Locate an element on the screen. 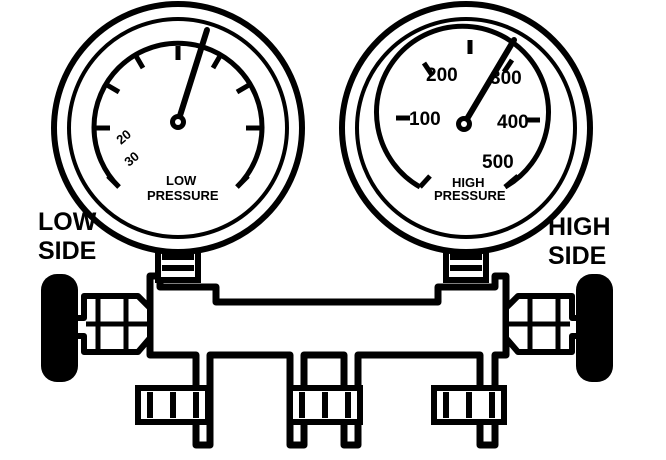 This screenshot has width=666, height=460. high-gauge-ticks is located at coordinates (468, 81).